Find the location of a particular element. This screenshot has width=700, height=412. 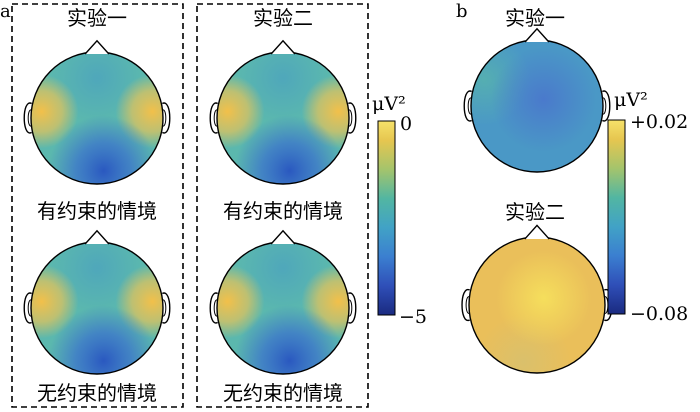

condition-label-constrained-exp2: 有约束的情境 is located at coordinates (283, 211).